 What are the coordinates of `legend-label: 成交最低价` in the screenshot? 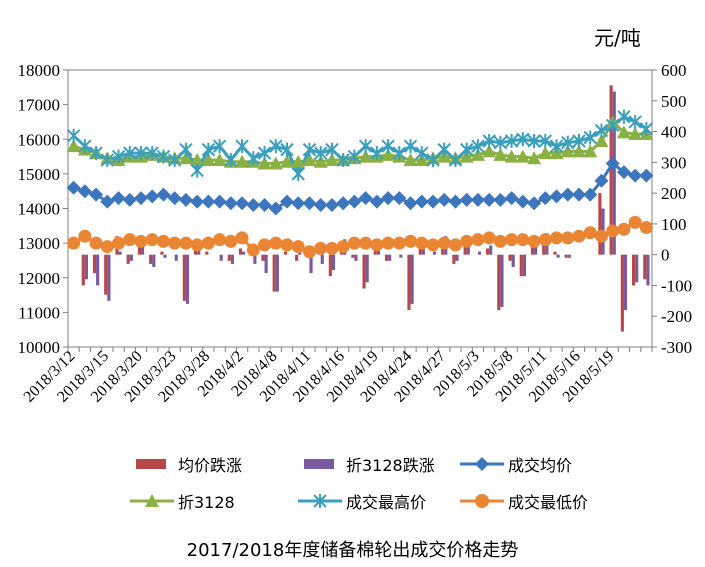 It's located at (548, 502).